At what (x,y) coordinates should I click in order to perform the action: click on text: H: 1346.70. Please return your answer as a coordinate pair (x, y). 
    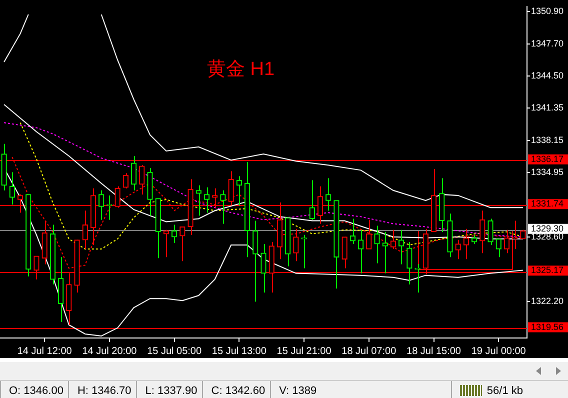
    Looking at the image, I should click on (104, 390).